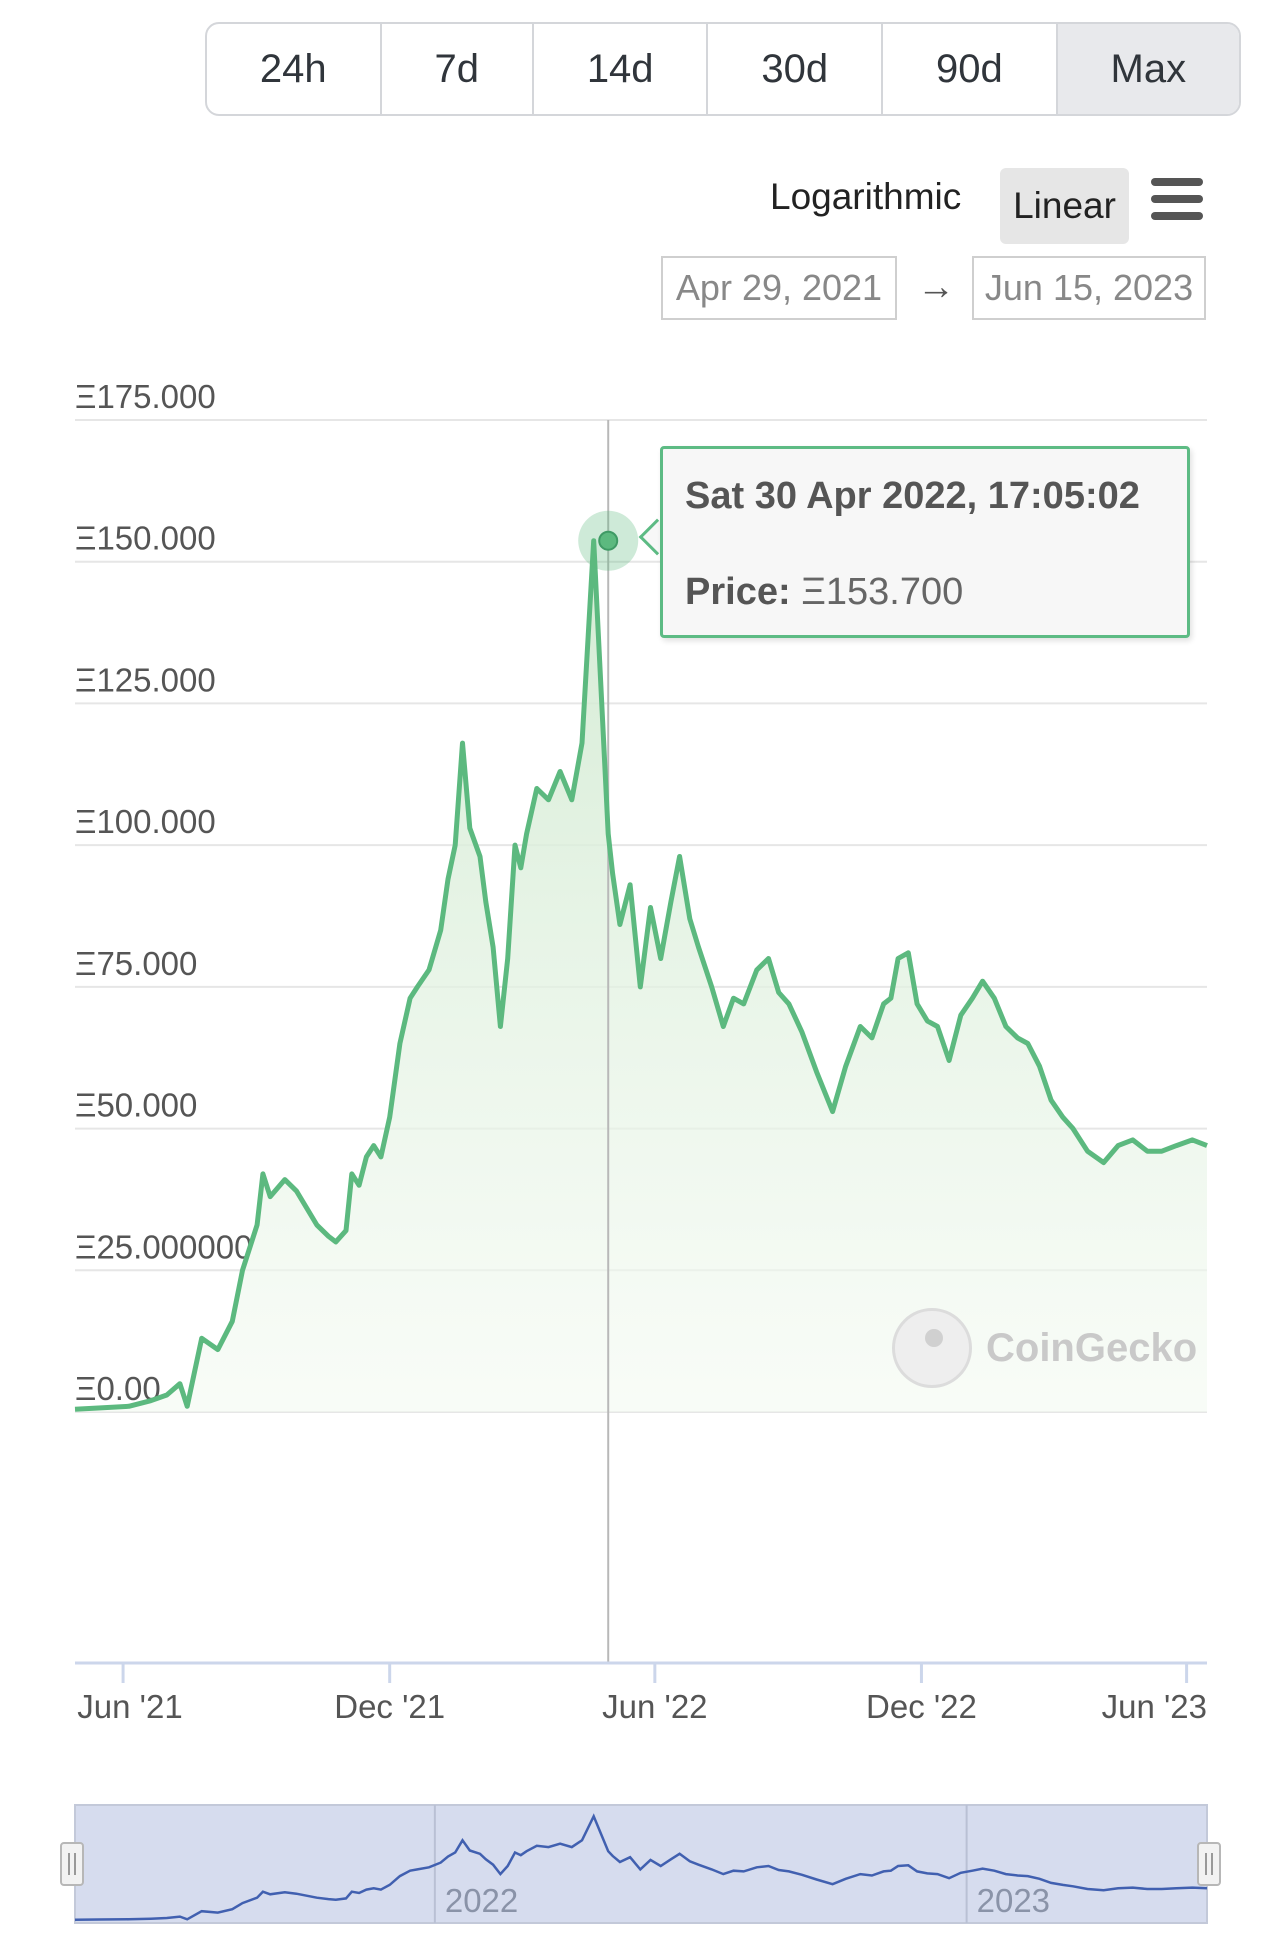 This screenshot has height=1957, width=1284. What do you see at coordinates (882, 592) in the screenshot?
I see `tooltip-price-value: Ξ153.700` at bounding box center [882, 592].